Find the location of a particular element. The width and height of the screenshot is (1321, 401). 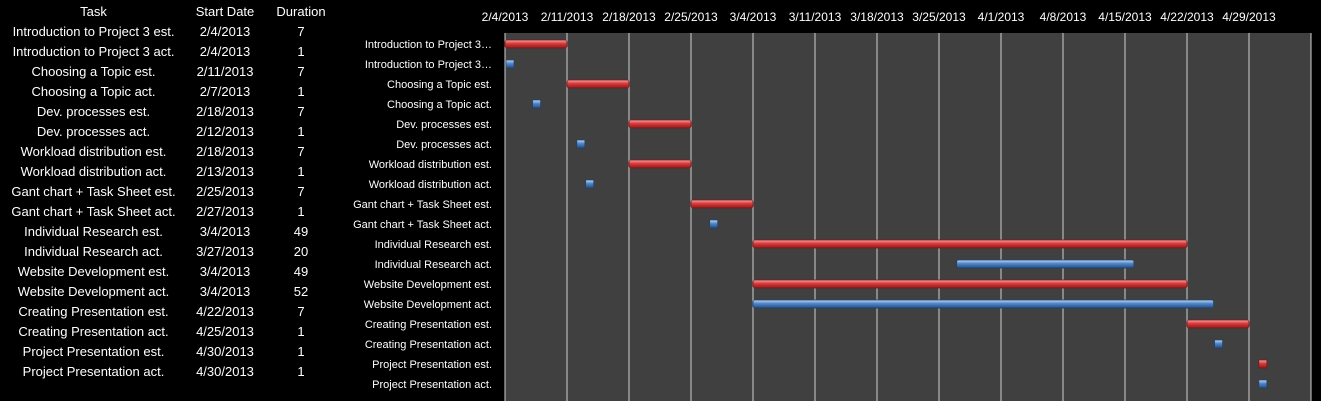

task-name-cell: Individual Research act. is located at coordinates (93, 251).